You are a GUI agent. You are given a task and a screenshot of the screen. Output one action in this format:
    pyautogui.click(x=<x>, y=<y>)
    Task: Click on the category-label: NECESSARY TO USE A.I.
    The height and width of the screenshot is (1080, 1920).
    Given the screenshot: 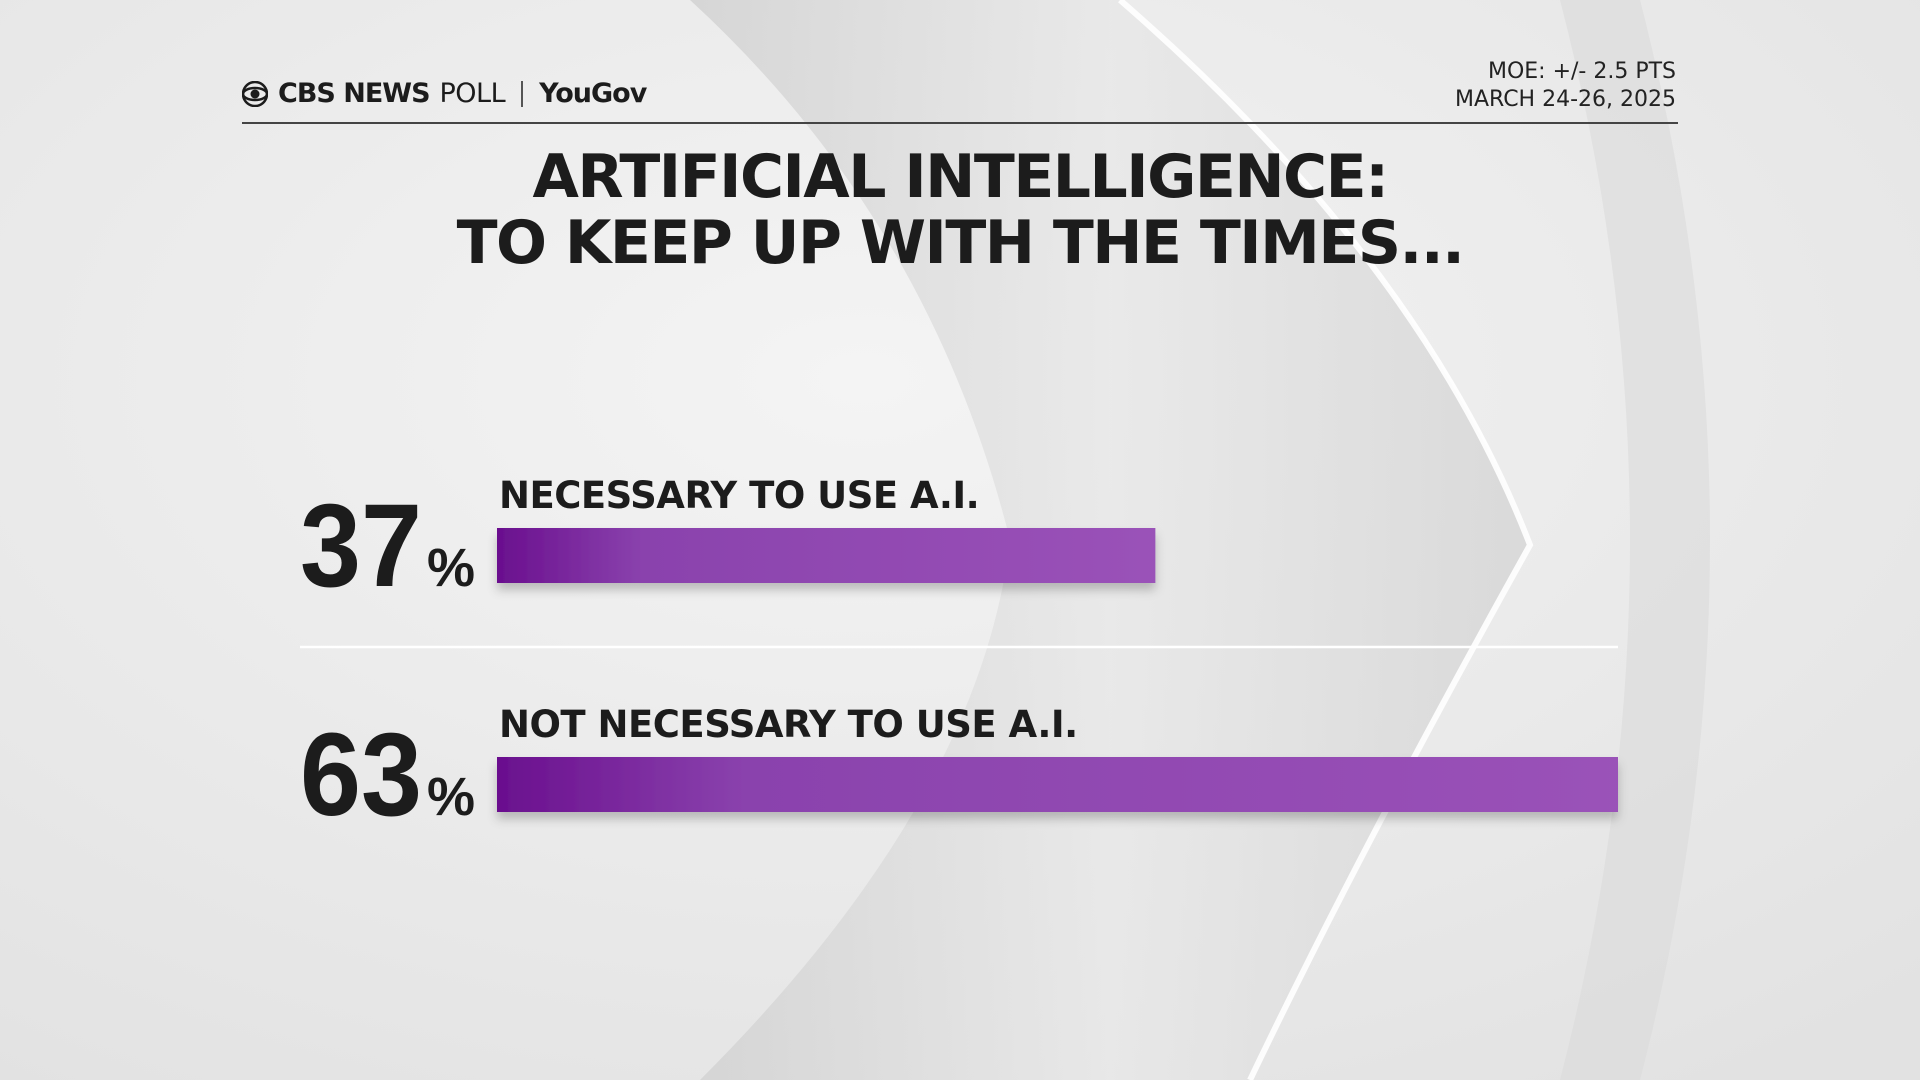 What is the action you would take?
    pyautogui.click(x=739, y=495)
    